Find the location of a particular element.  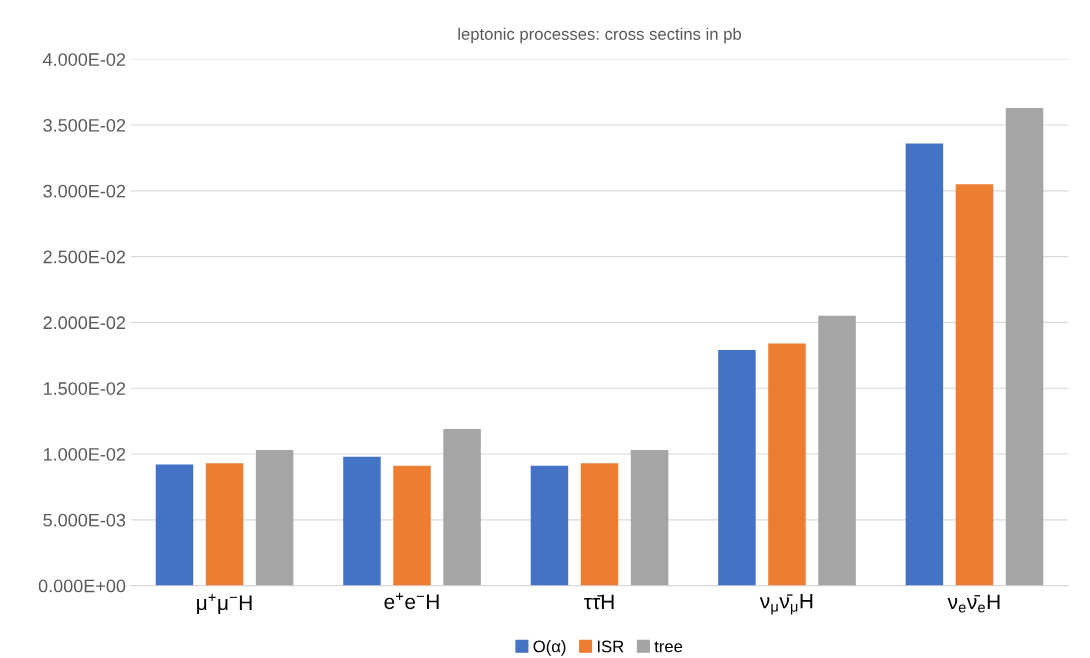

x-tick-label: ν$_{μ}$ν̄$_{μ}$H is located at coordinates (786, 604).